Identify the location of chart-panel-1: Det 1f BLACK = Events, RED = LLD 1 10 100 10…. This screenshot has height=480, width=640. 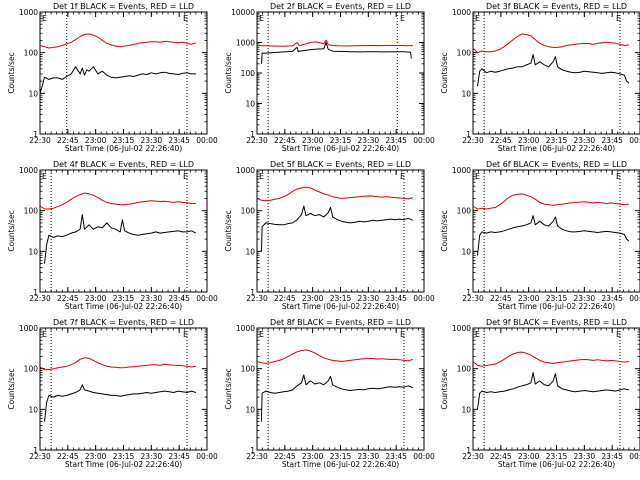
(112, 77).